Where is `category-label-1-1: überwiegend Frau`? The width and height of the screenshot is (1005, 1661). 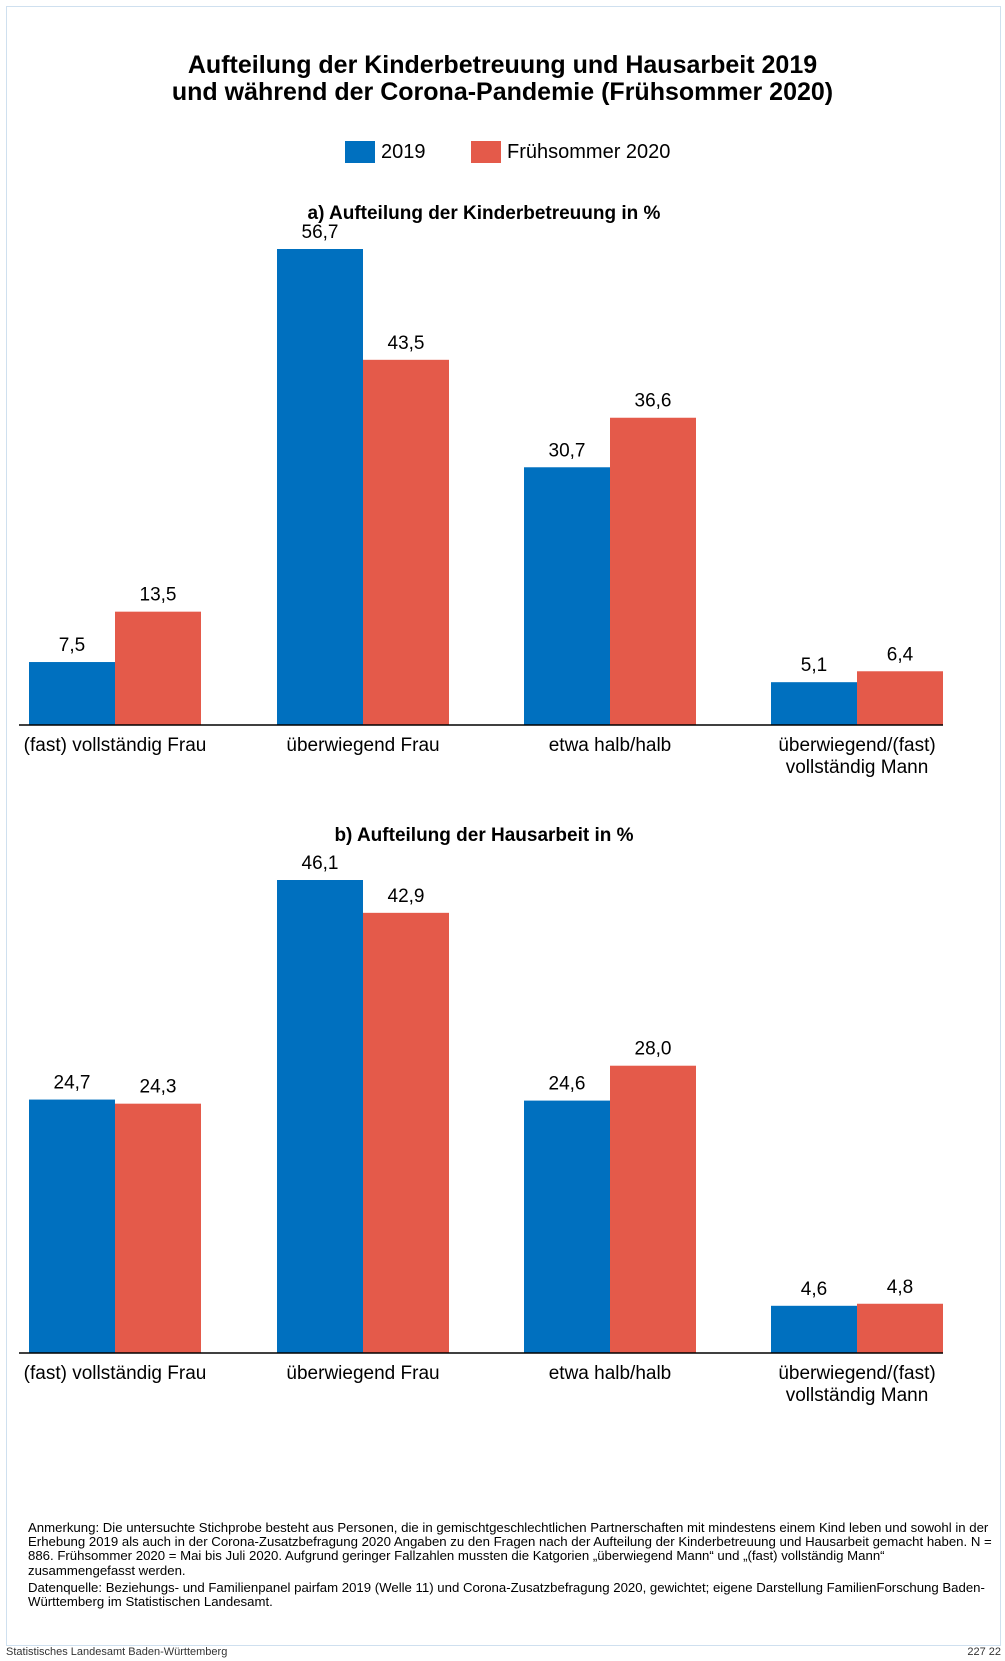
category-label-1-1: überwiegend Frau is located at coordinates (362, 1373).